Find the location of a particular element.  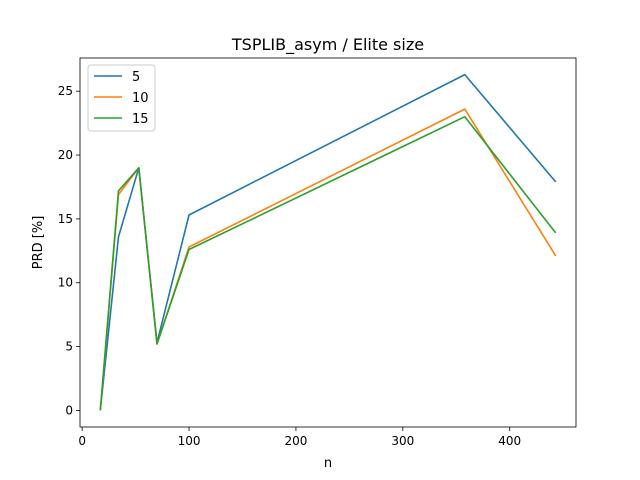

y-tick-label: 20 is located at coordinates (65, 155).